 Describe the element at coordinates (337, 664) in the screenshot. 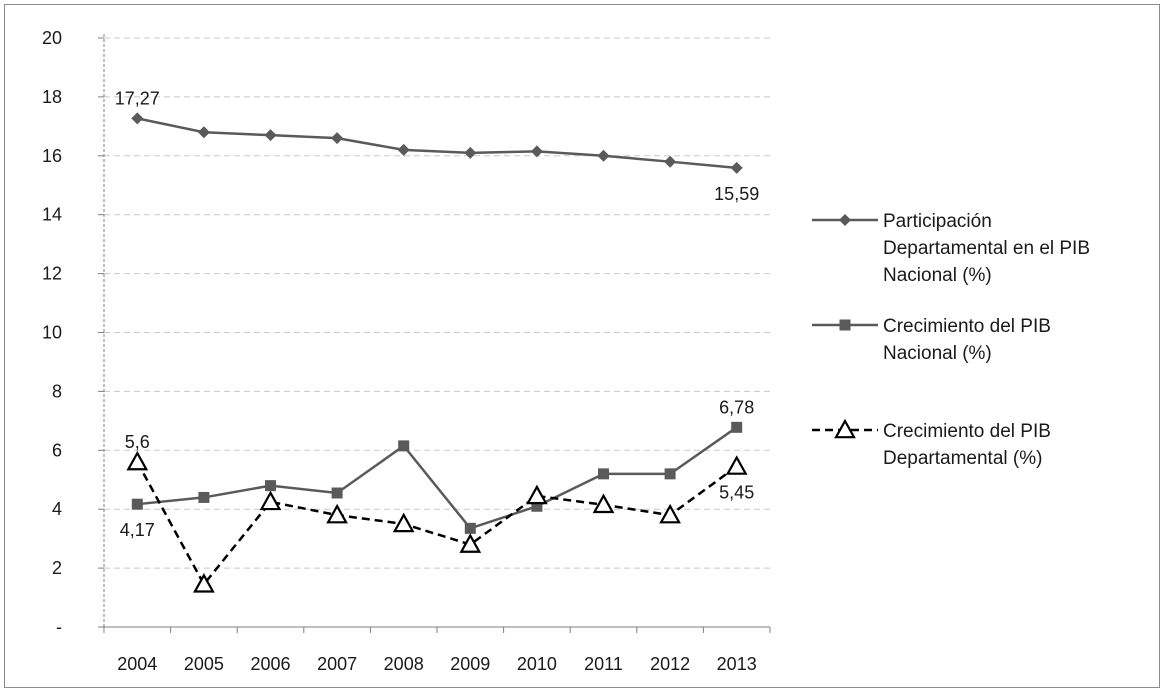

I see `x-tick-label: 2007` at that location.